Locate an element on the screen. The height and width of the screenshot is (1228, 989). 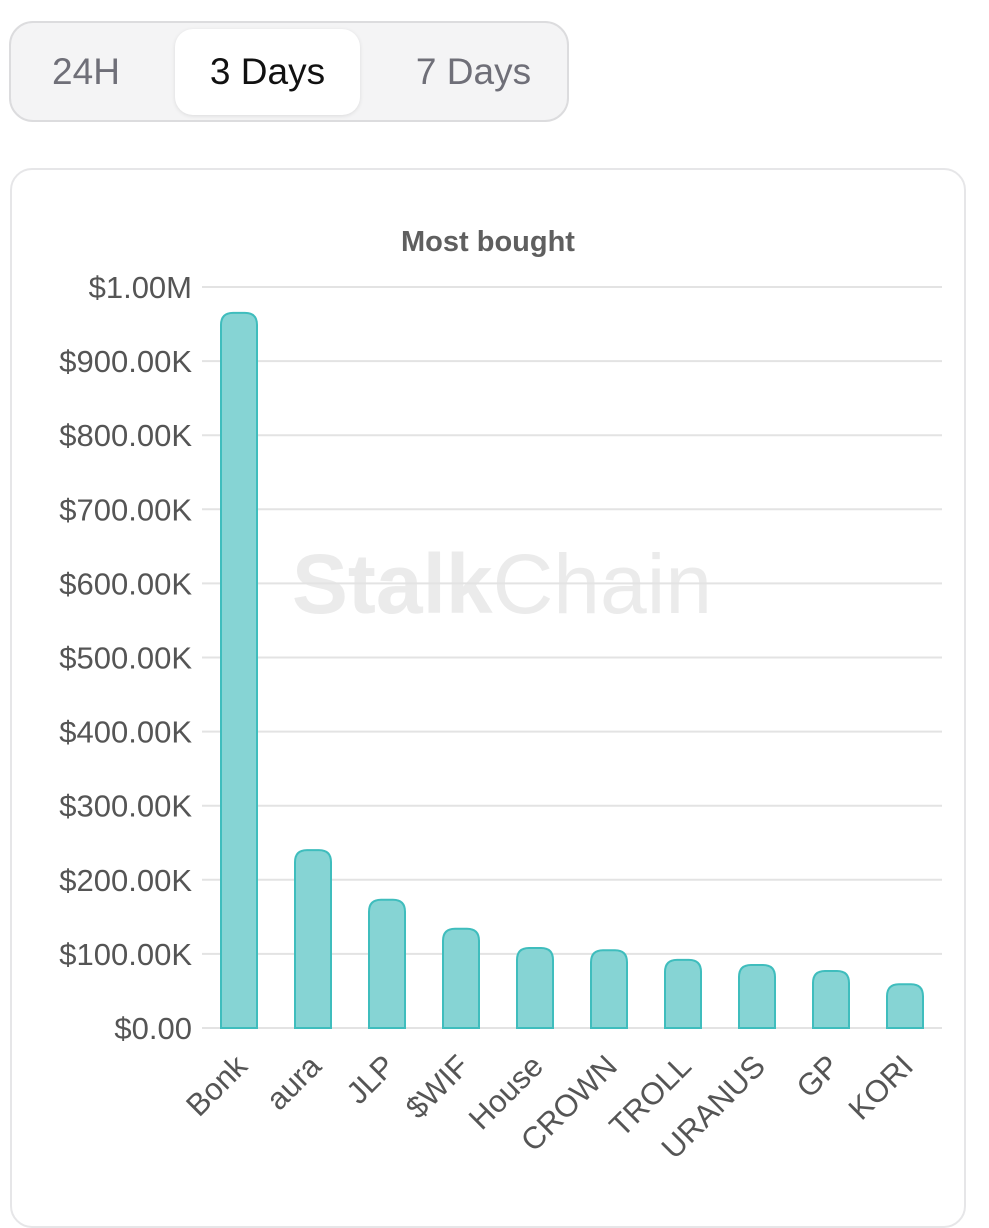
x-tick-label: JLP is located at coordinates (370, 1079).